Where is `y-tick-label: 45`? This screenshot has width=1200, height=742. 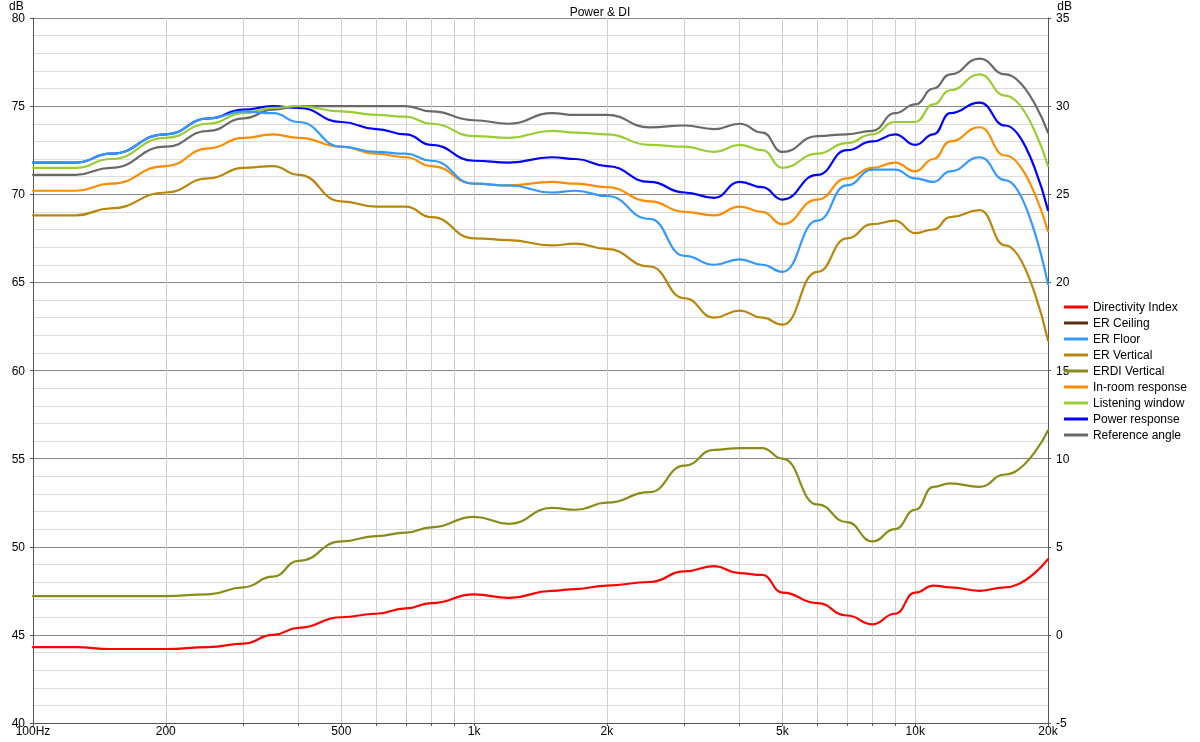 y-tick-label: 45 is located at coordinates (18, 634).